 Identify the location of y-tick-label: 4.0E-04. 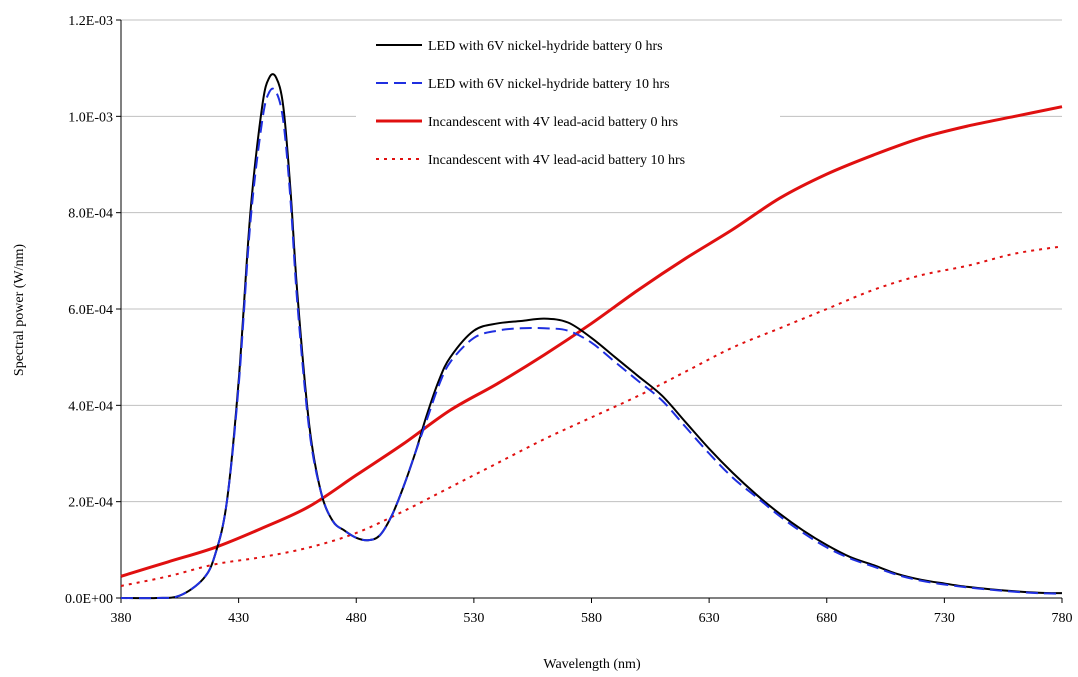
(90, 406).